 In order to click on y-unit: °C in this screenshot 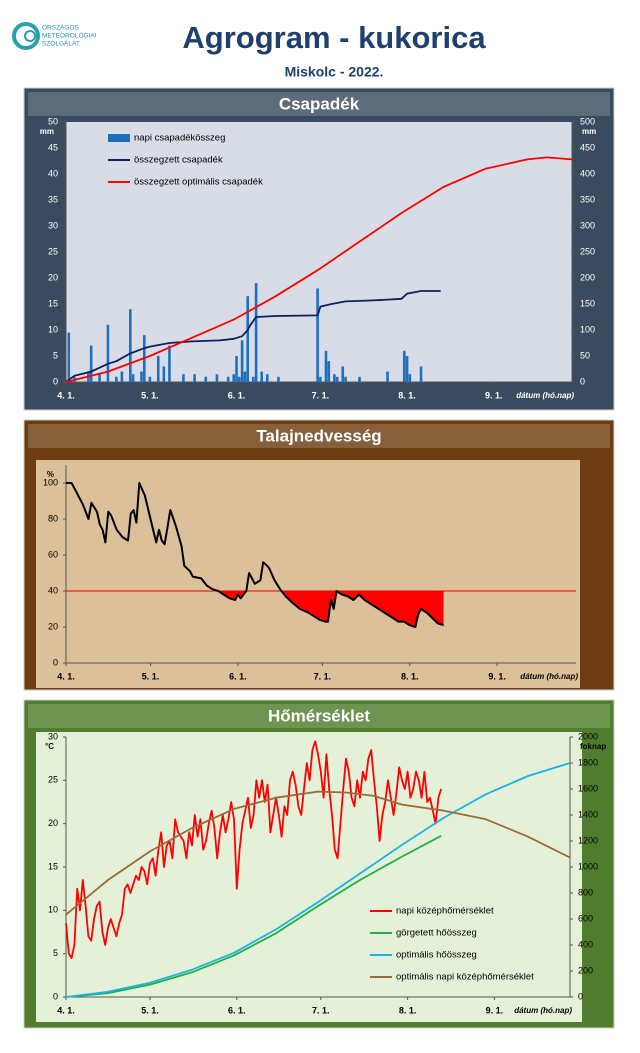, I will do `click(49, 746)`.